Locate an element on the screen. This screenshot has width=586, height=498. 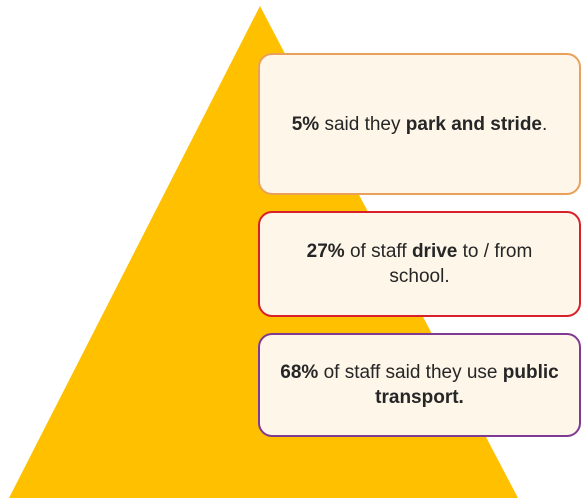
drive-box: 27% of staff drive to / from school. is located at coordinates (419, 264).